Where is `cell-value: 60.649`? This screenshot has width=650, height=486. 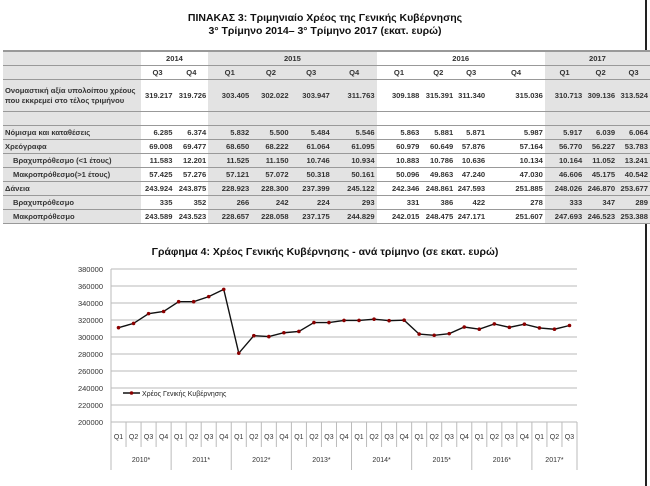
cell-value: 60.649 is located at coordinates (438, 146).